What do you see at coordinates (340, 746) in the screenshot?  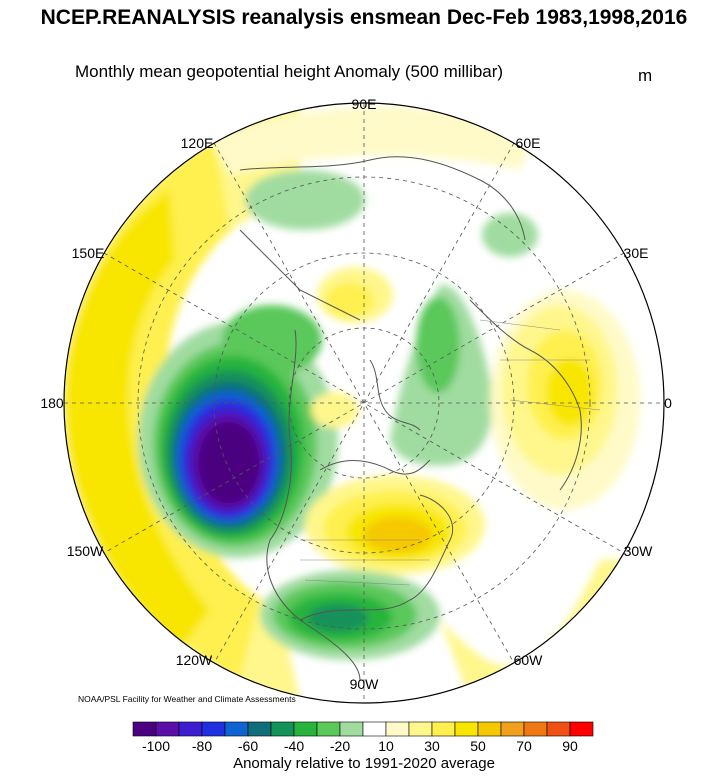 I see `colorbar-tick-label: -20` at bounding box center [340, 746].